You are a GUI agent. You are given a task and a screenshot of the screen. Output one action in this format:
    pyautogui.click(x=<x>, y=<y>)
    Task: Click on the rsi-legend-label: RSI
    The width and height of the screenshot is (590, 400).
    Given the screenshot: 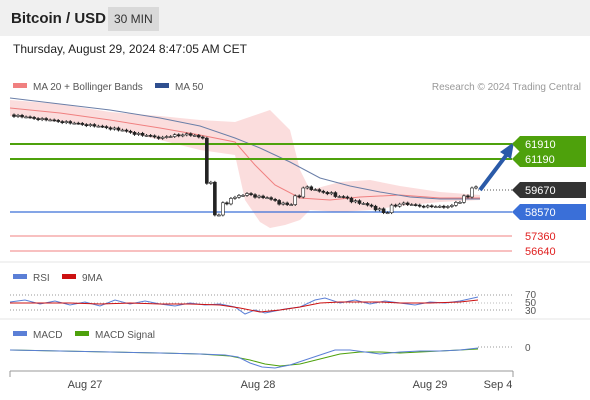 What is the action you would take?
    pyautogui.click(x=41, y=278)
    